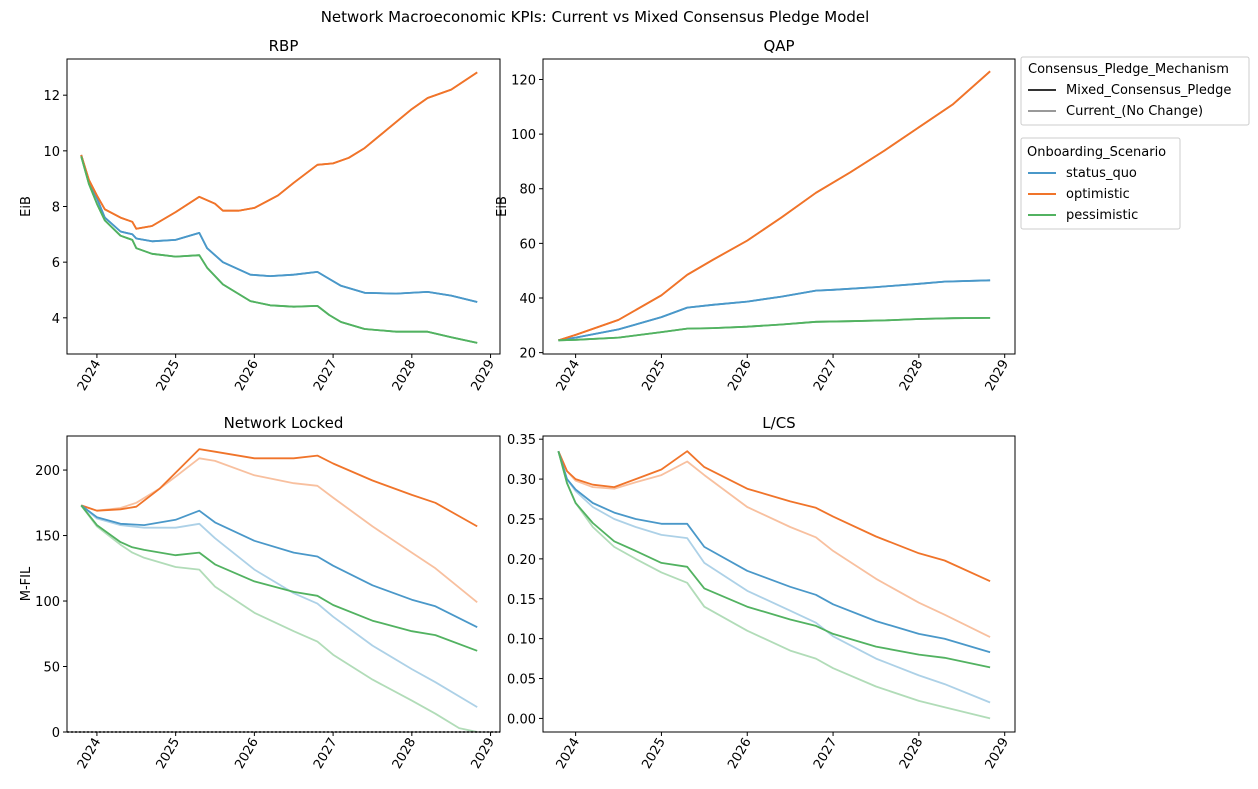 This screenshot has height=789, width=1258. Describe the element at coordinates (521, 719) in the screenshot. I see `y-tick-label: 0.00` at that location.